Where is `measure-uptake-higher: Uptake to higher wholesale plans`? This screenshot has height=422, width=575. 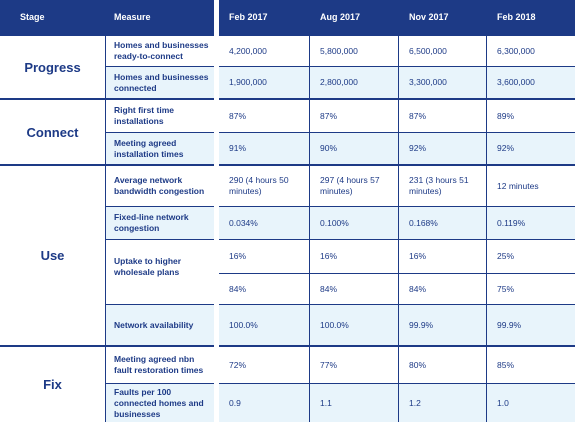 measure-uptake-higher: Uptake to higher wholesale plans is located at coordinates (160, 272).